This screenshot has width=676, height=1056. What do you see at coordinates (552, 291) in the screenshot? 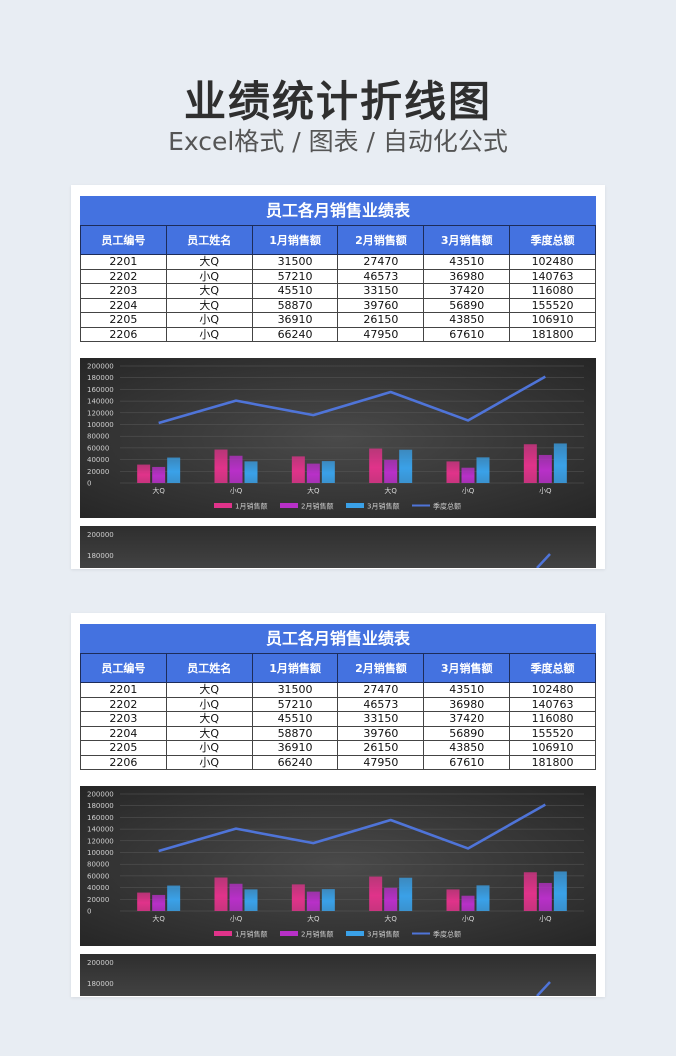
I see `table-cell: 116080` at bounding box center [552, 291].